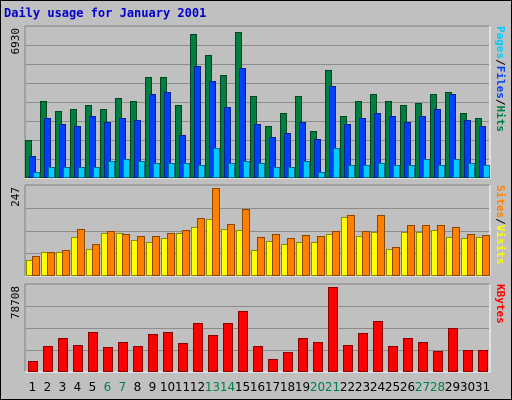 This screenshot has height=400, width=512. Describe the element at coordinates (227, 387) in the screenshot. I see `x-tick-label: 14` at that location.